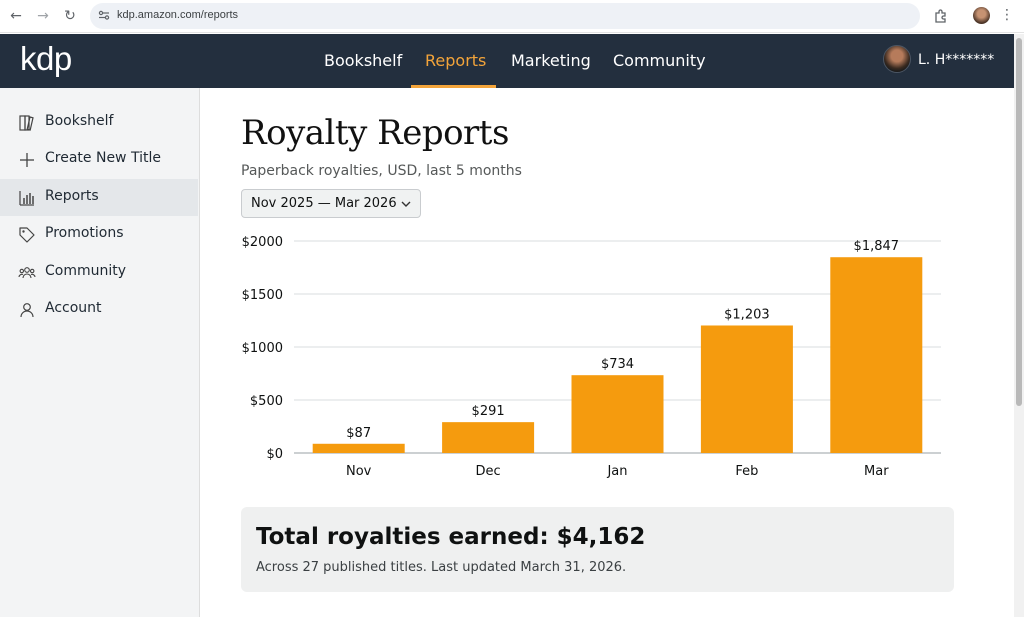 This screenshot has height=617, width=1024. I want to click on user-icon, so click(27, 310).